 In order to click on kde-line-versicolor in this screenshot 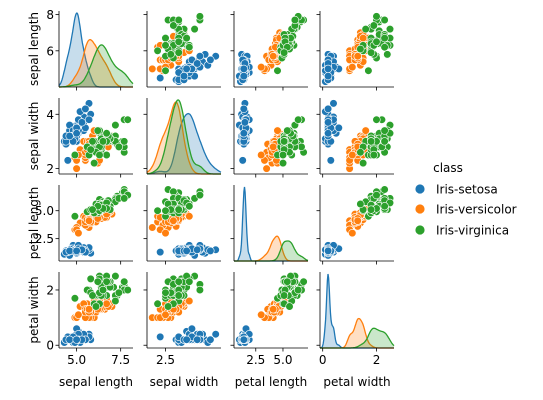, I will do `click(96, 63)`.